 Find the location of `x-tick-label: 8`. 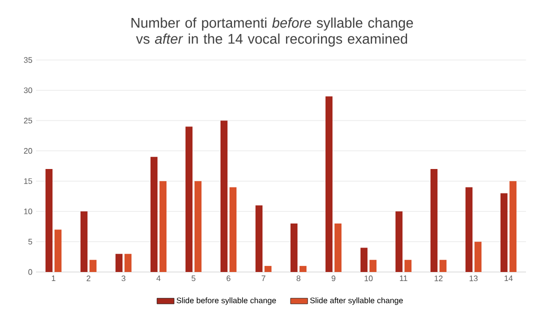

x-tick-label: 8 is located at coordinates (298, 279).